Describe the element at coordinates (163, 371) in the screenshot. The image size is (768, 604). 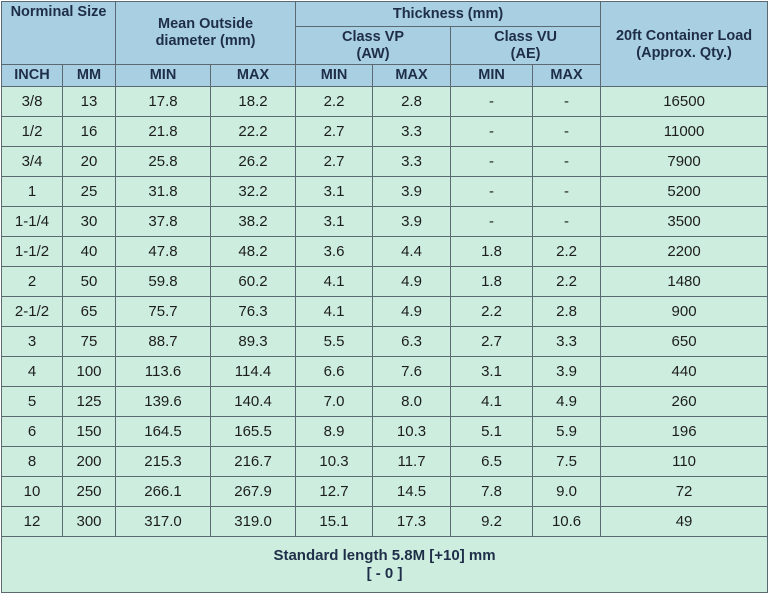
I see `table-cell: 113.6` at that location.